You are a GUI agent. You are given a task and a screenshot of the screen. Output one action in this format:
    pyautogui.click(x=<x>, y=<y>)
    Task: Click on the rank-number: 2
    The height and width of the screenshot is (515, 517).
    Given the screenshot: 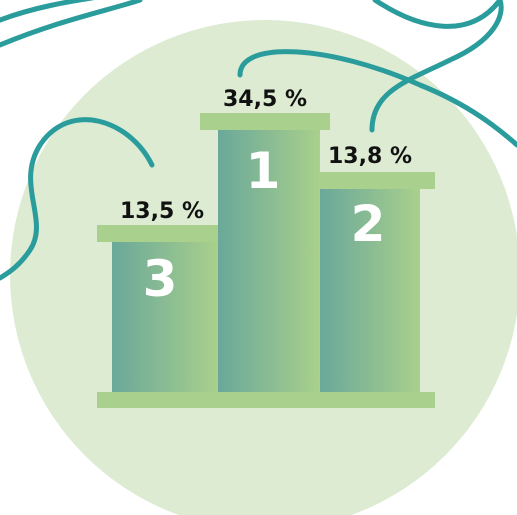 What is the action you would take?
    pyautogui.click(x=368, y=224)
    